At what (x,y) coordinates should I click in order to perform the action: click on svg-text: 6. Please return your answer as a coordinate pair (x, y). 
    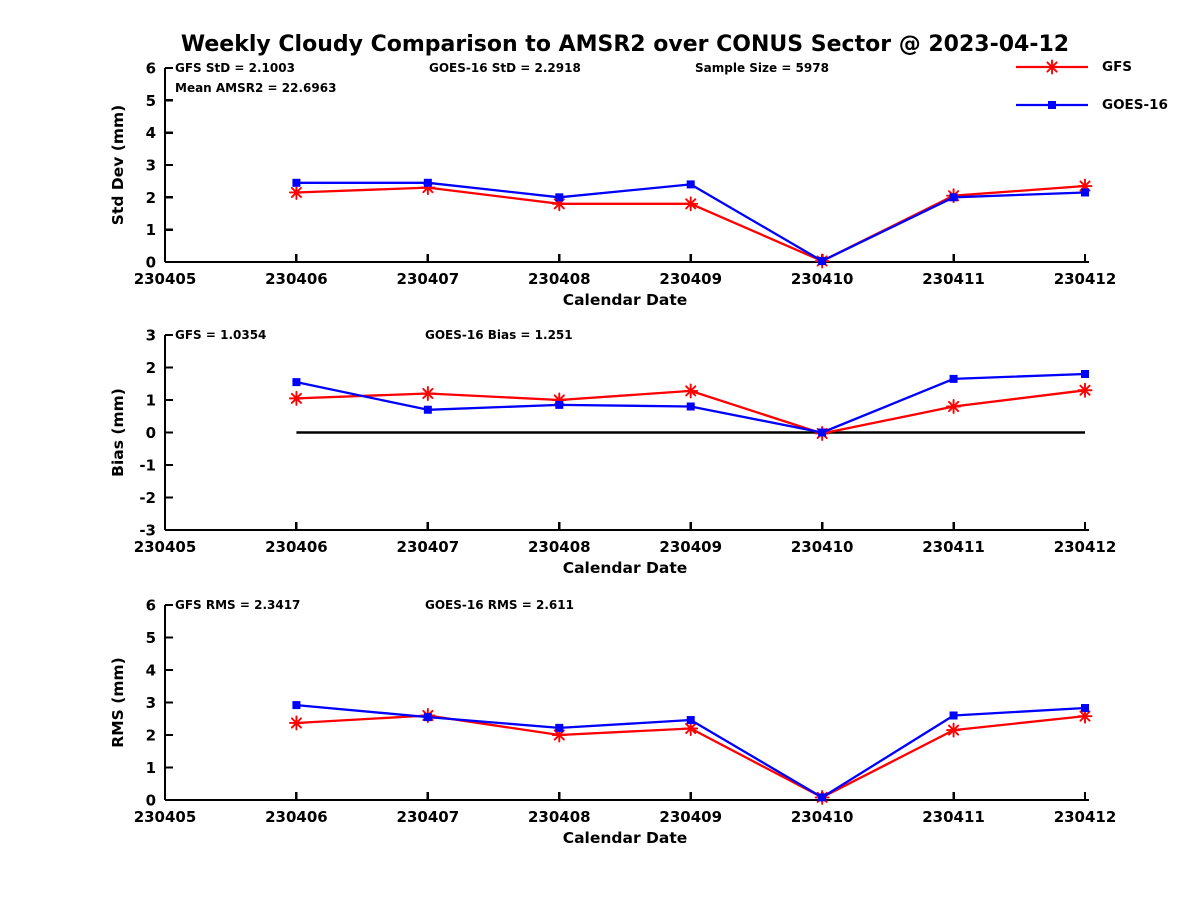
    Looking at the image, I should click on (151, 606).